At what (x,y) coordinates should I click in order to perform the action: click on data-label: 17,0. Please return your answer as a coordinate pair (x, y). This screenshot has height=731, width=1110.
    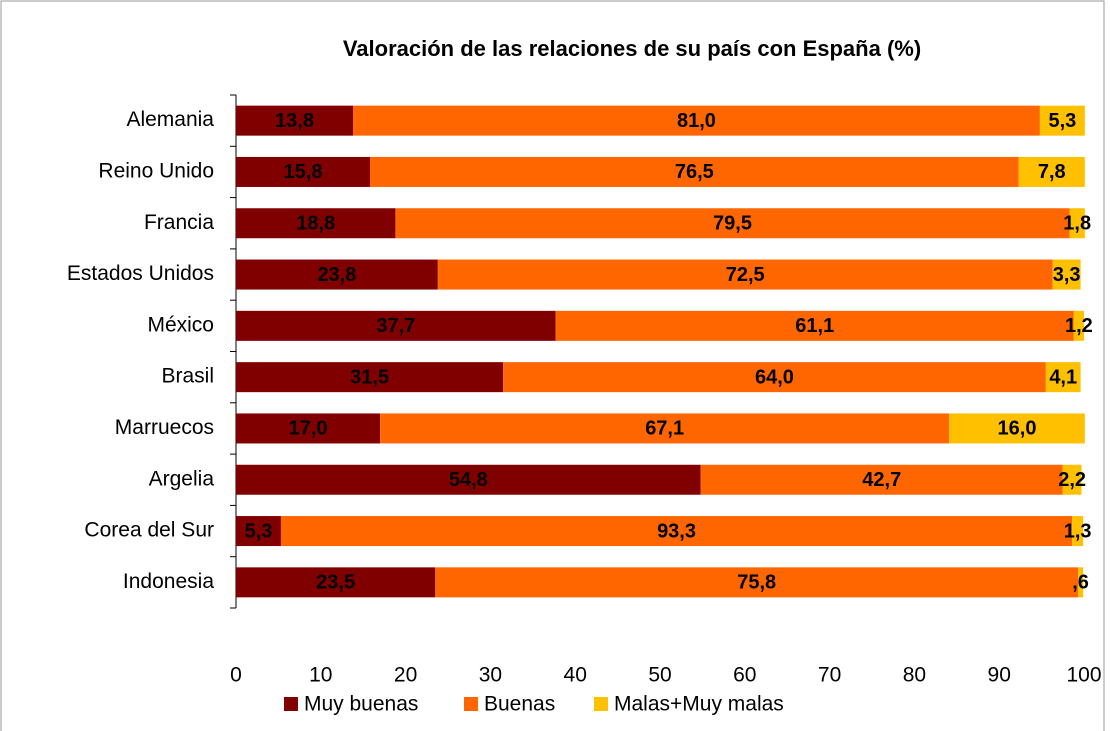
    Looking at the image, I should click on (308, 429).